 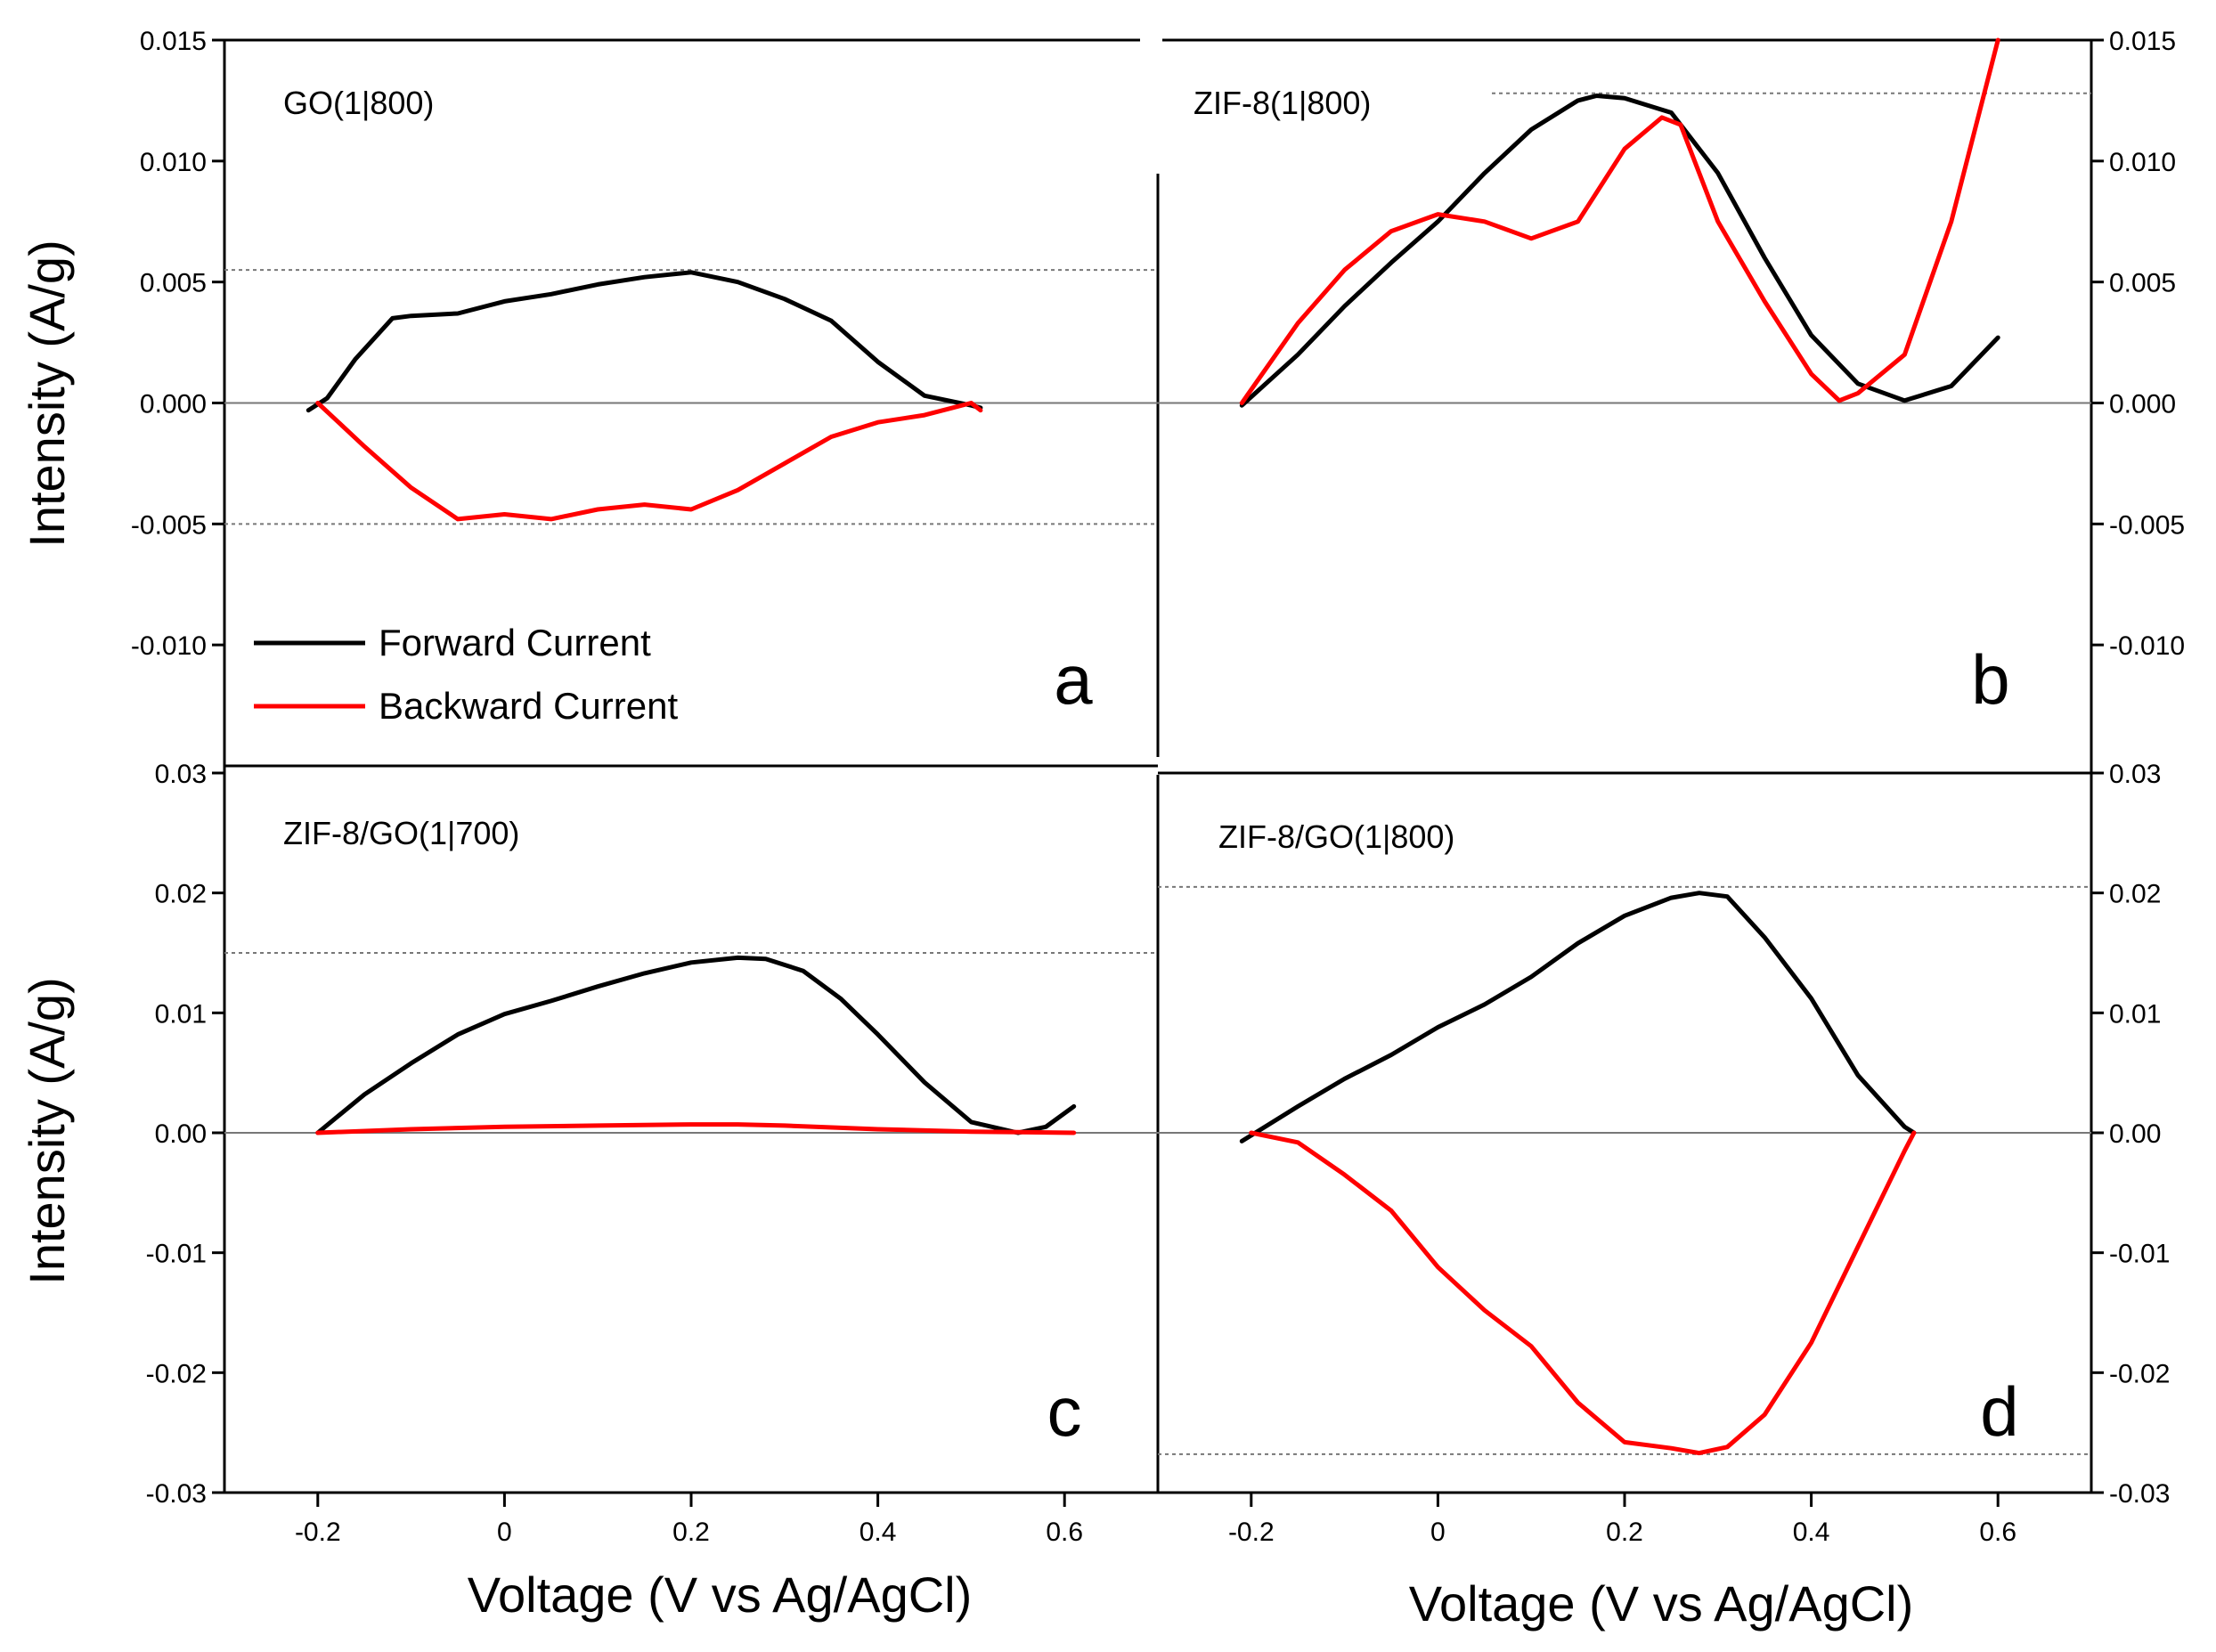 I want to click on y-axis-title-top: Intensity (A/g), so click(x=47, y=393).